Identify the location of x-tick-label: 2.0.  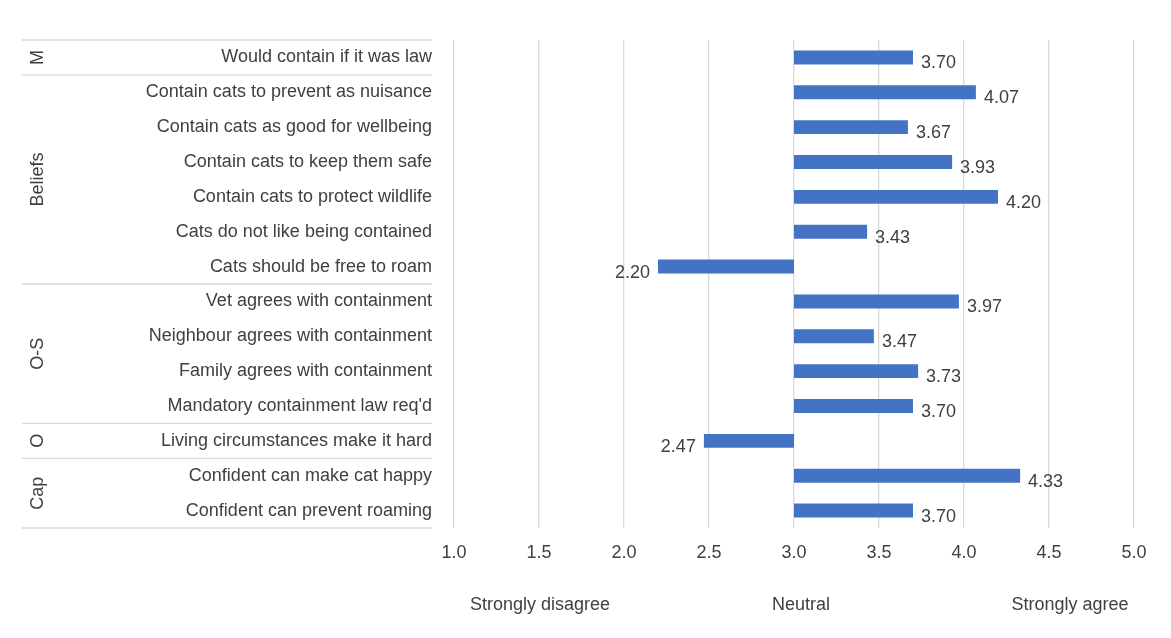
(624, 551).